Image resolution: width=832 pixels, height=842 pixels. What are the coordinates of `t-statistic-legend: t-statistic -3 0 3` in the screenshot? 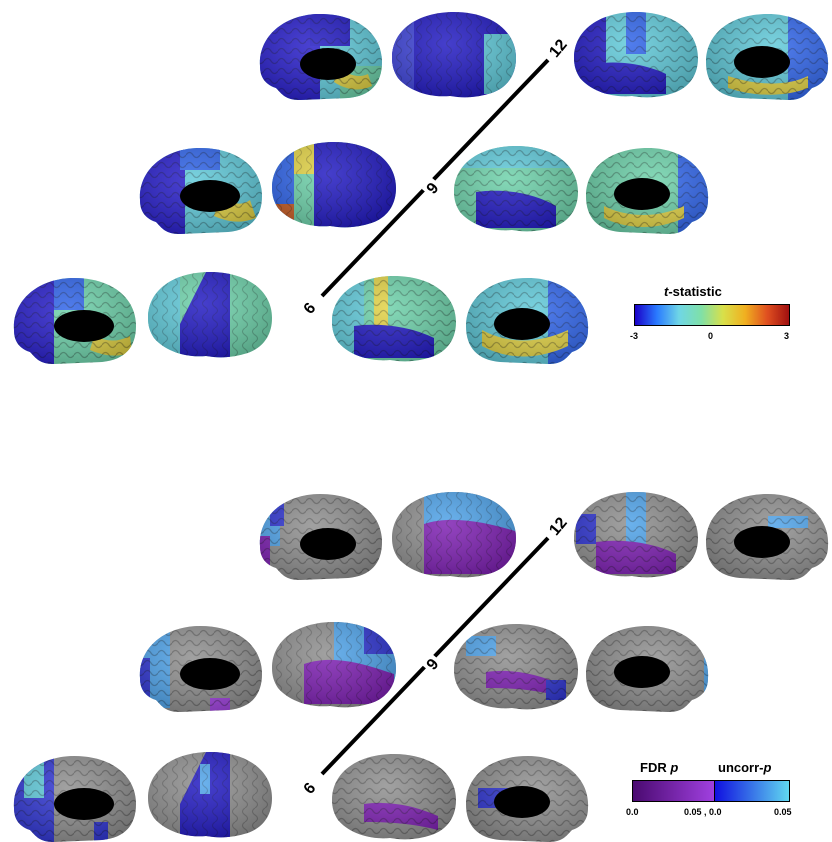 It's located at (715, 314).